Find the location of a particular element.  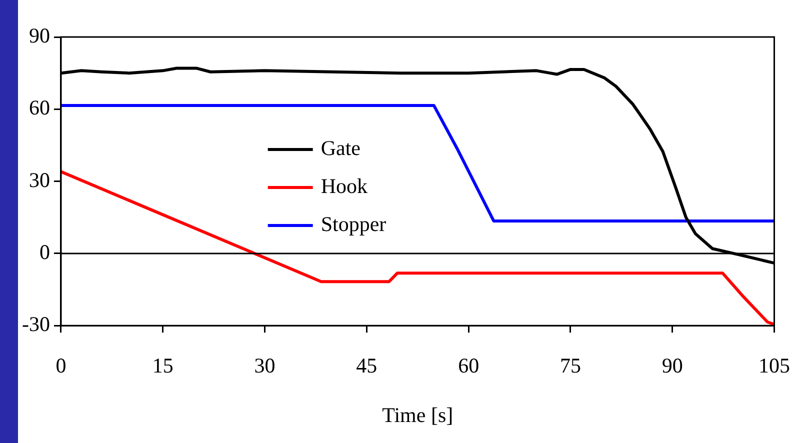

legend-label: Stopper is located at coordinates (353, 224).